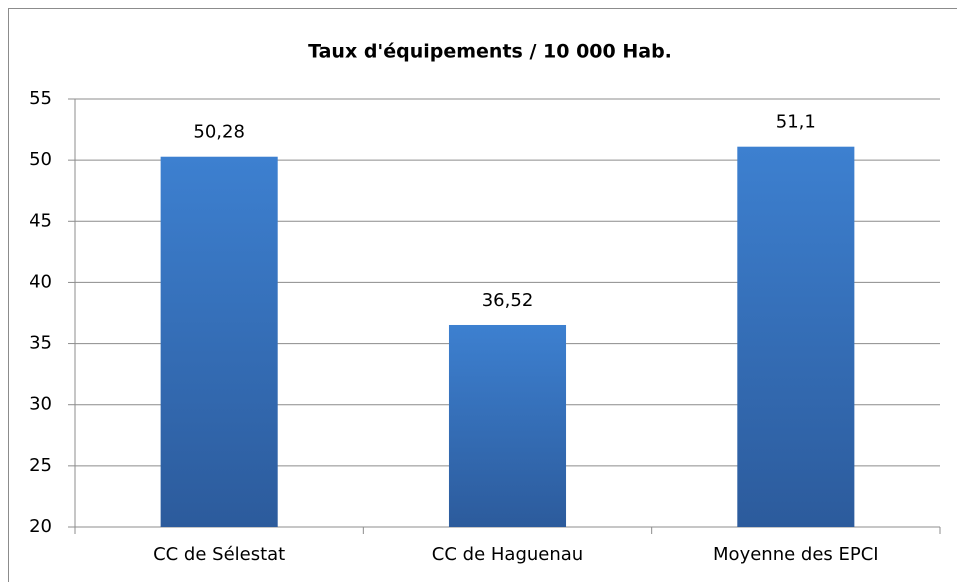  Describe the element at coordinates (796, 122) in the screenshot. I see `value-label: 51,1` at that location.